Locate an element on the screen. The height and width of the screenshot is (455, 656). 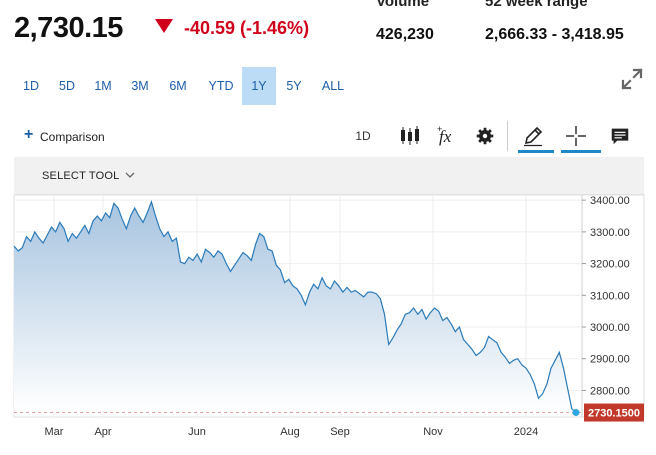
range-5d-button: 5D is located at coordinates (67, 86).